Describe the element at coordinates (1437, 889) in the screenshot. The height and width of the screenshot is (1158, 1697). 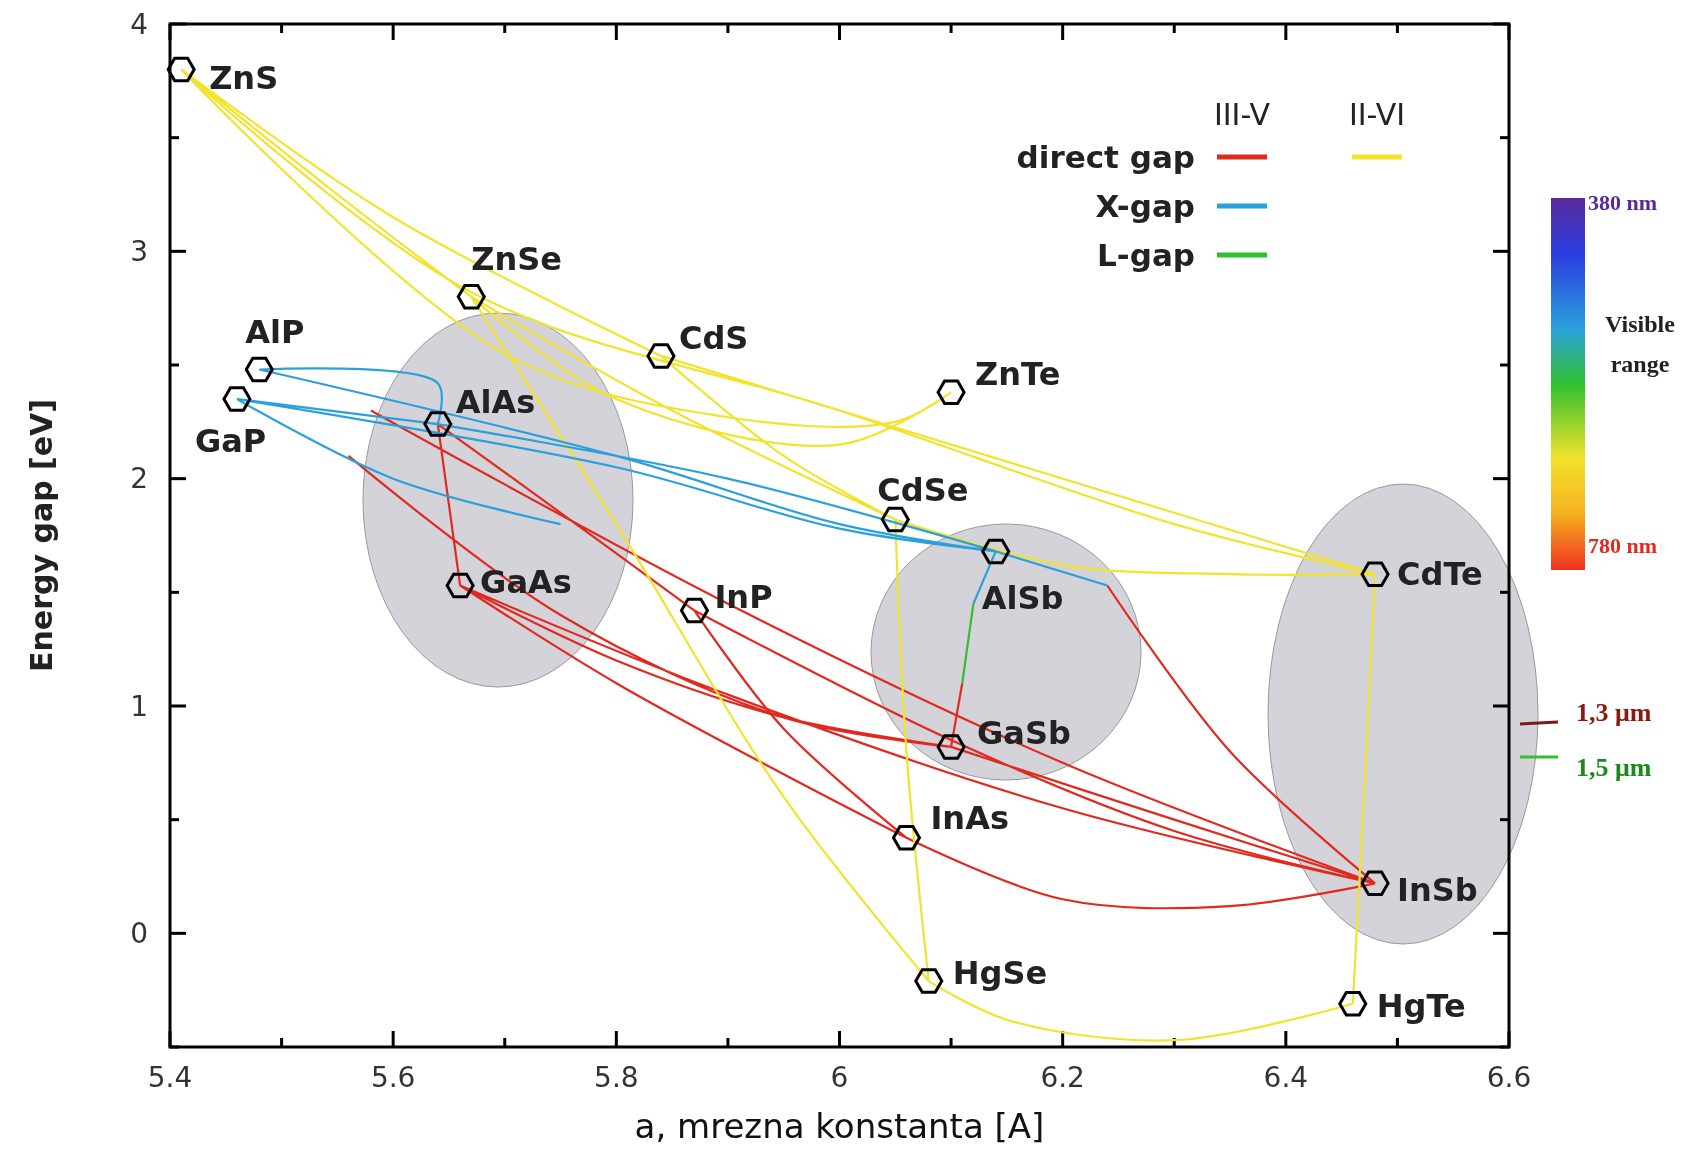
I see `annotation: InSb` at that location.